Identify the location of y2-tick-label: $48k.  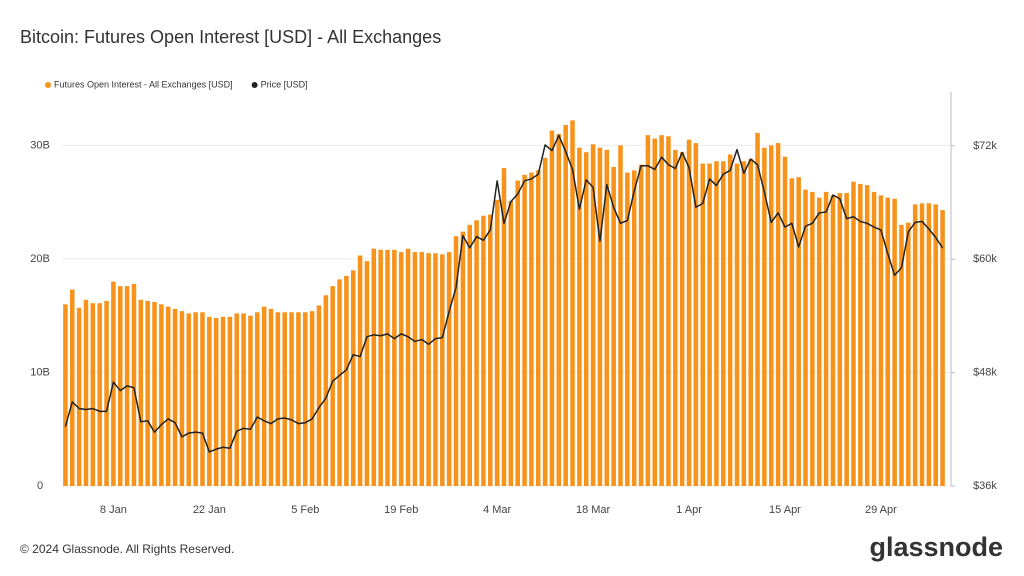
(985, 373).